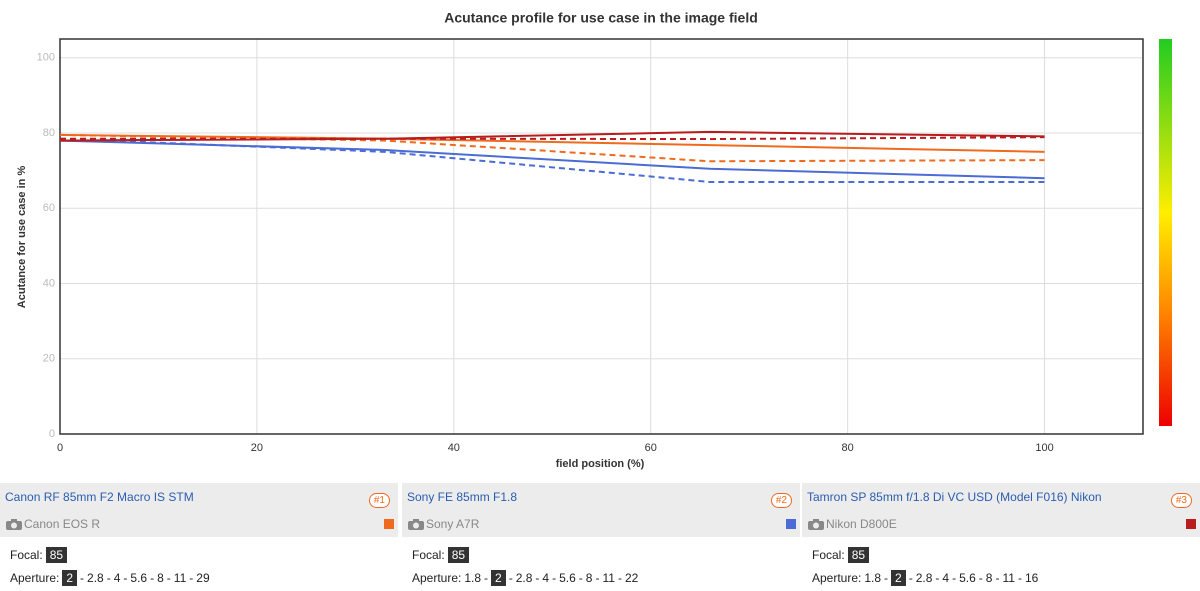 Image resolution: width=1200 pixels, height=591 pixels. What do you see at coordinates (60, 448) in the screenshot?
I see `x-tick-label: 0` at bounding box center [60, 448].